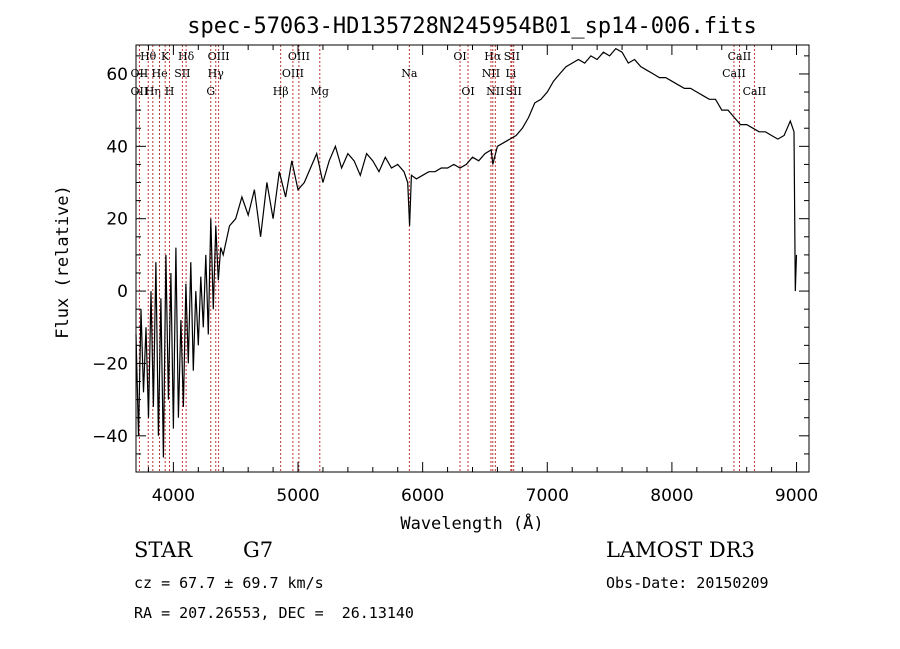  I want to click on spectral-line-label: Mg, so click(320, 91).